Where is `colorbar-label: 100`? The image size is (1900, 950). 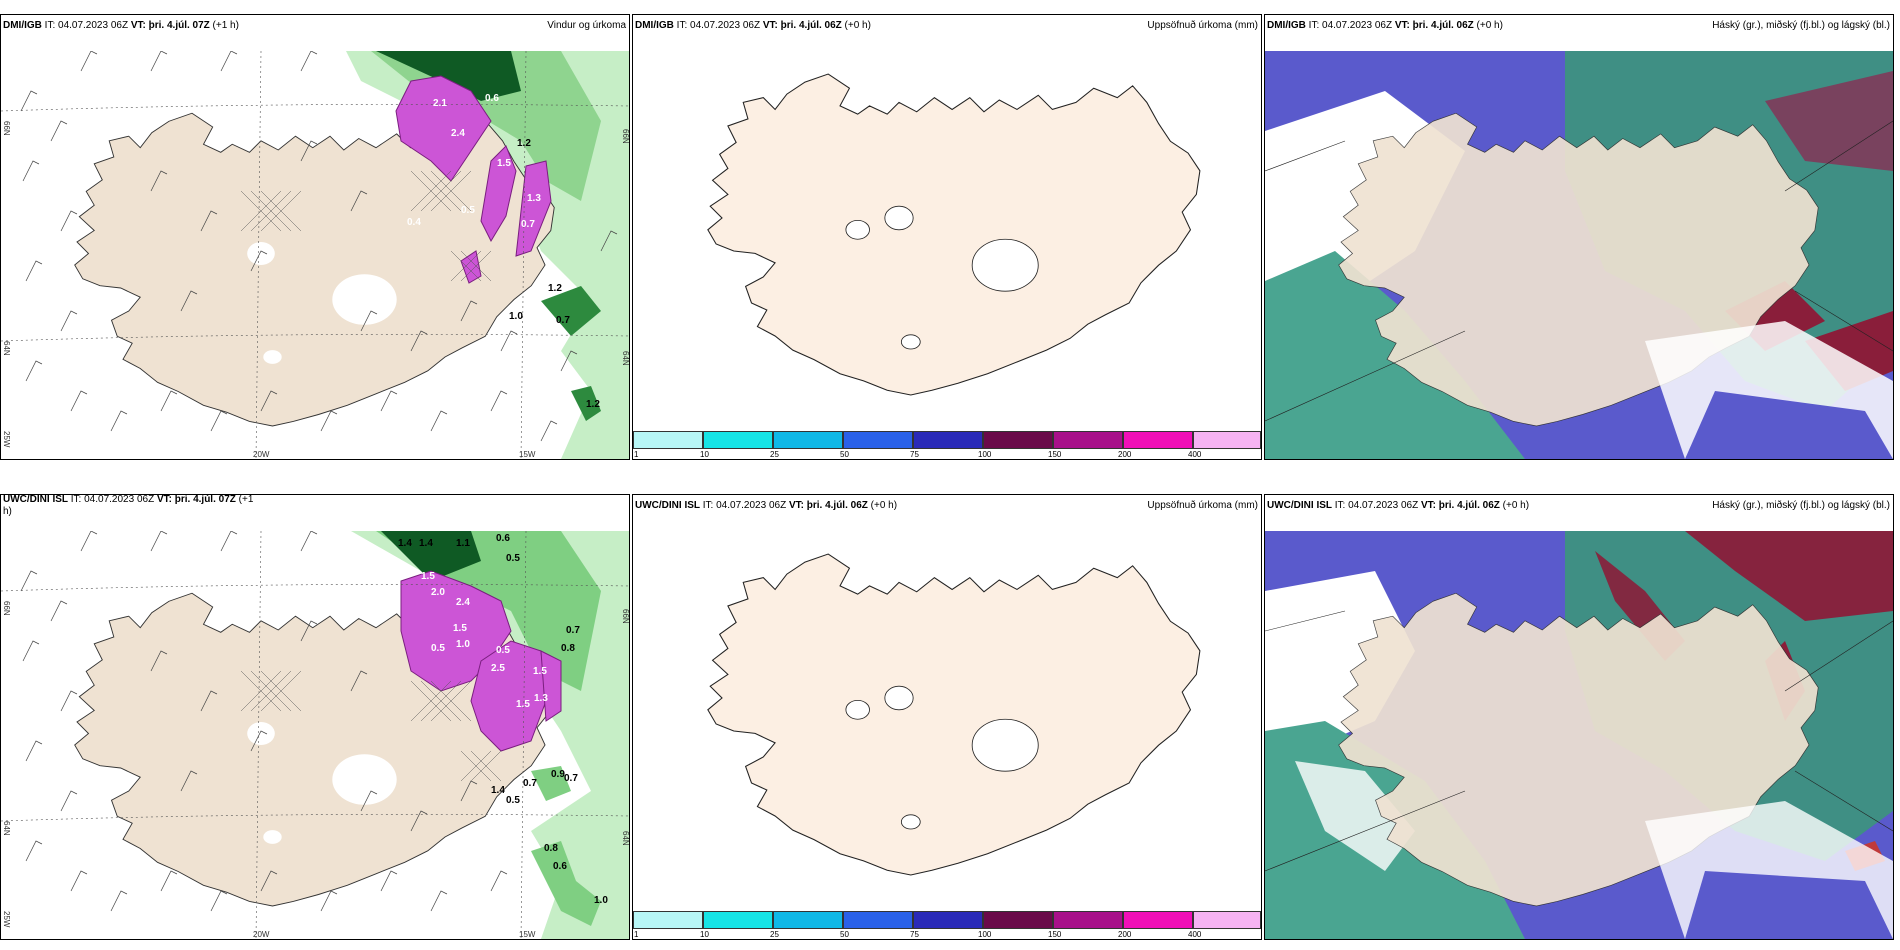 colorbar-label: 100 is located at coordinates (985, 454).